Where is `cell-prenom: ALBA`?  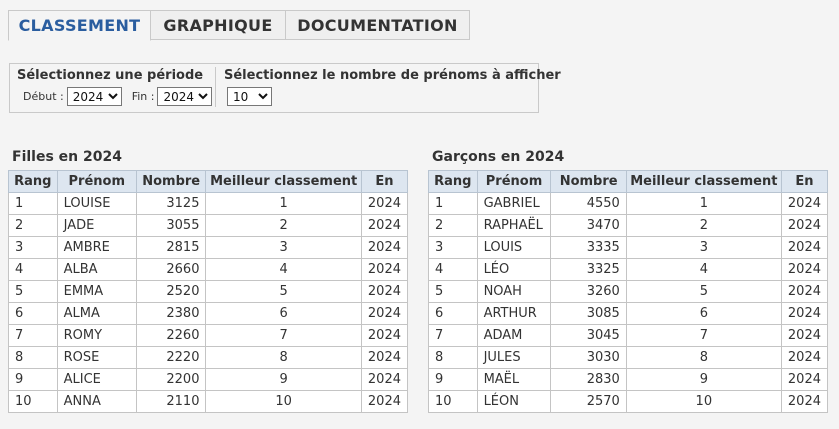
cell-prenom: ALBA is located at coordinates (96, 269).